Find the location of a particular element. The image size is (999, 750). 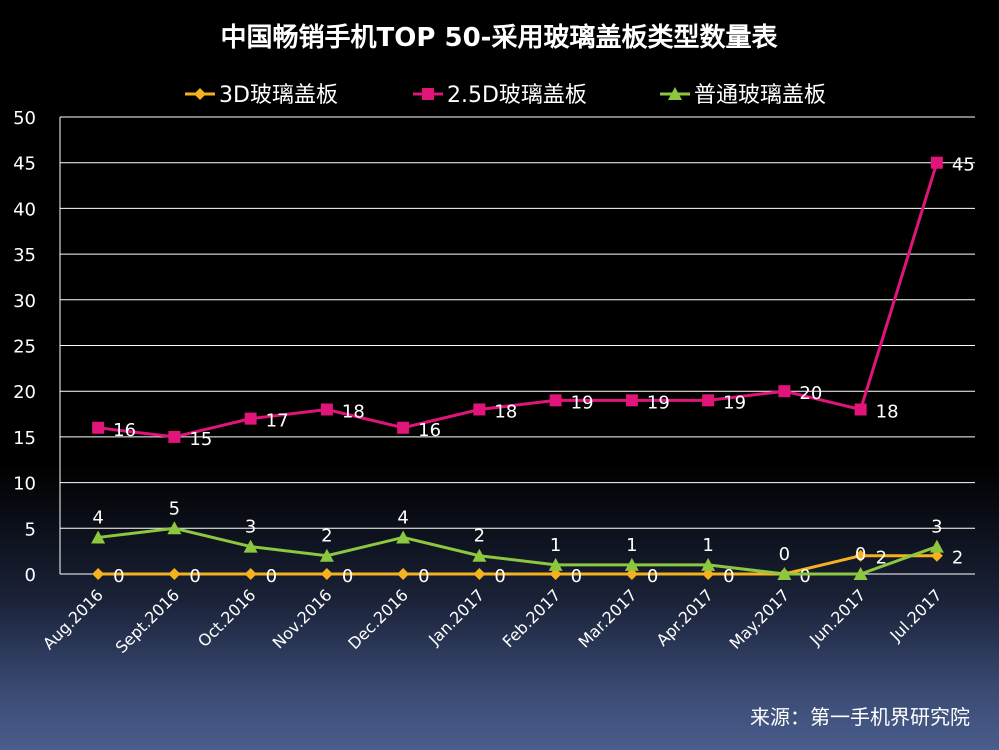

legend-label: 普通玻璃盖板 is located at coordinates (760, 95).